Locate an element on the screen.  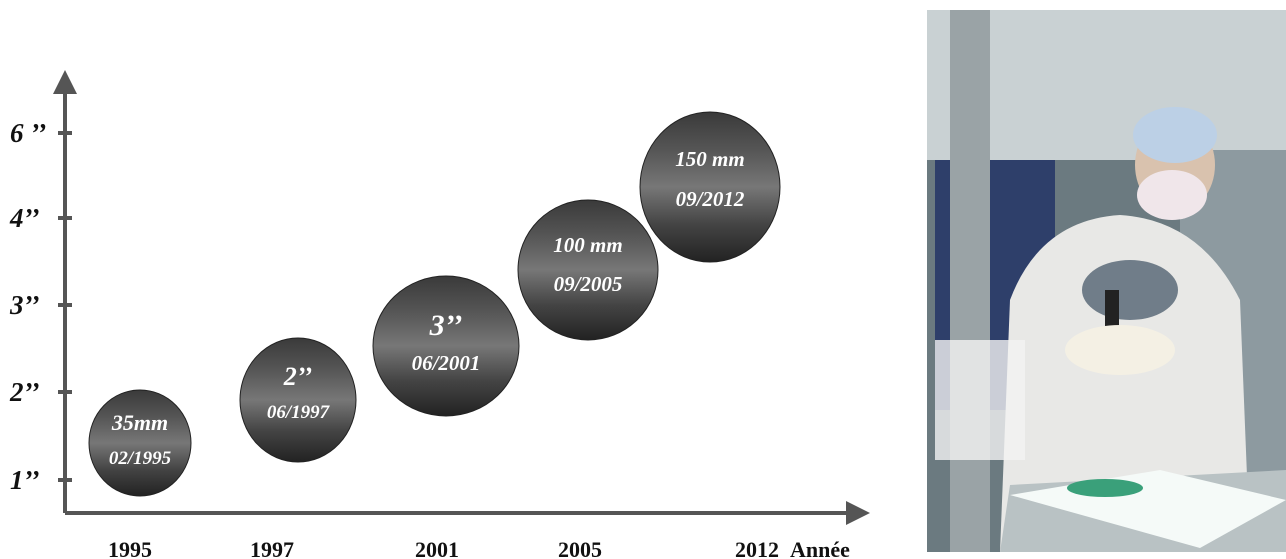
wafer-date: 02/1995 is located at coordinates (140, 458).